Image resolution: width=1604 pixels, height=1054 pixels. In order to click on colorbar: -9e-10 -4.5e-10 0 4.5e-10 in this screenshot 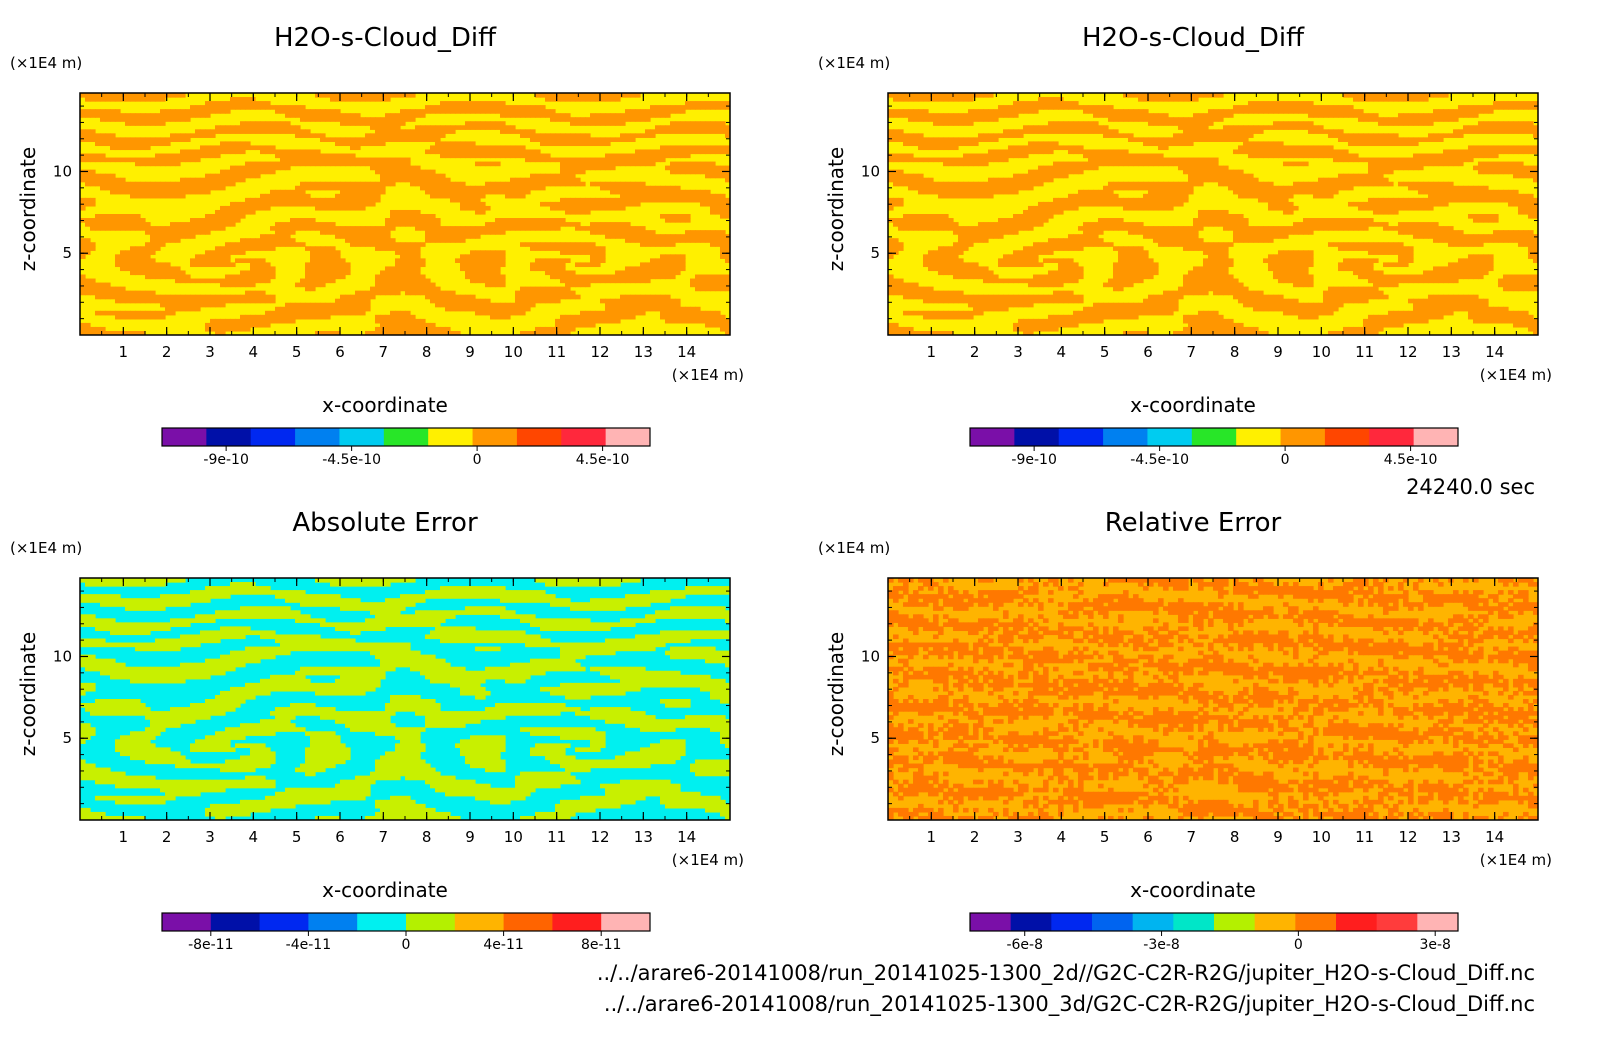, I will do `click(1214, 447)`.